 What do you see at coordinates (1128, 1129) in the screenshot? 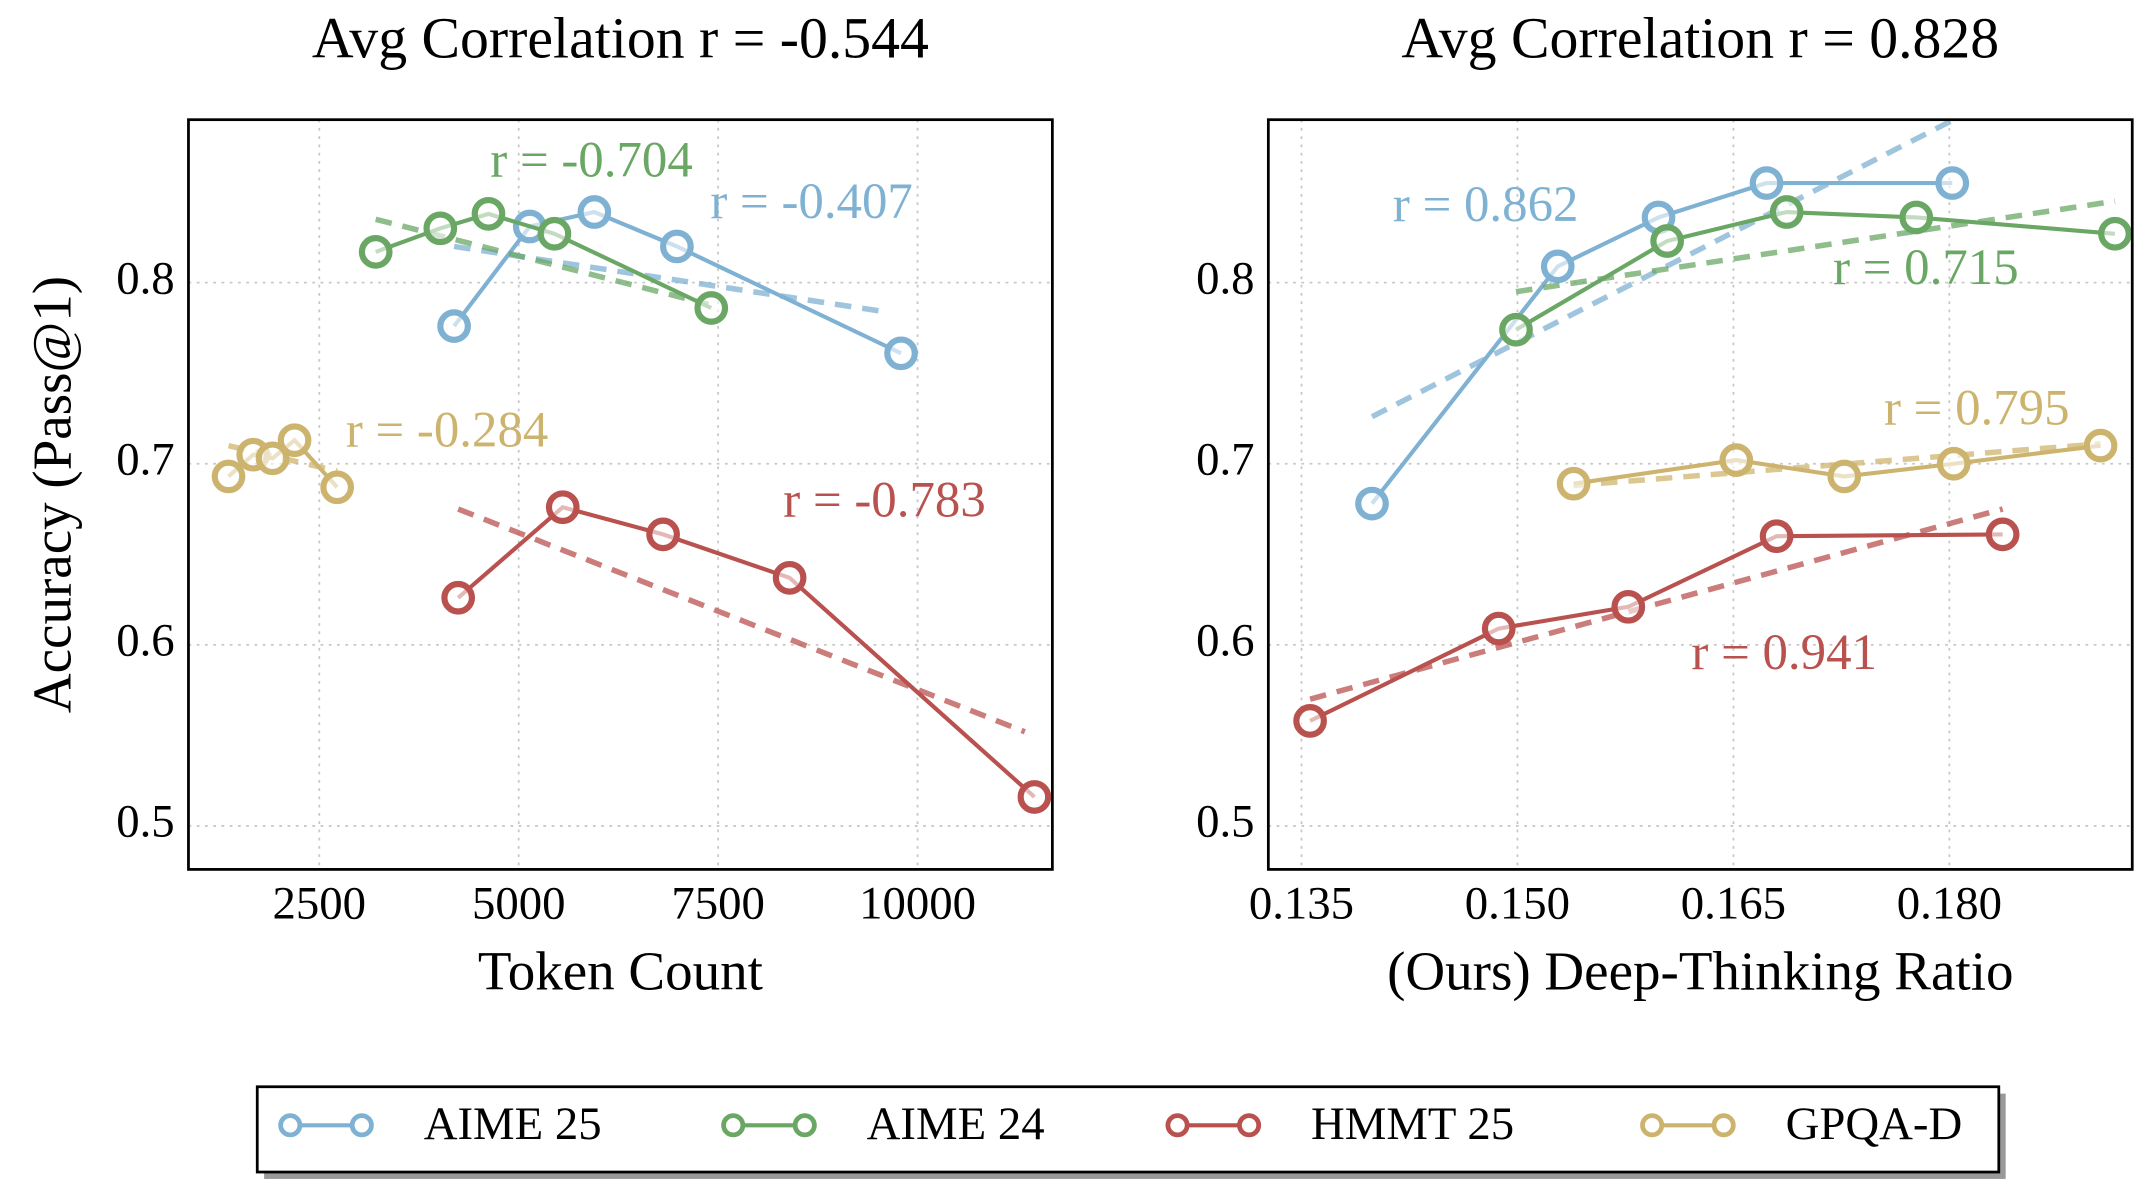
I see `legend` at bounding box center [1128, 1129].